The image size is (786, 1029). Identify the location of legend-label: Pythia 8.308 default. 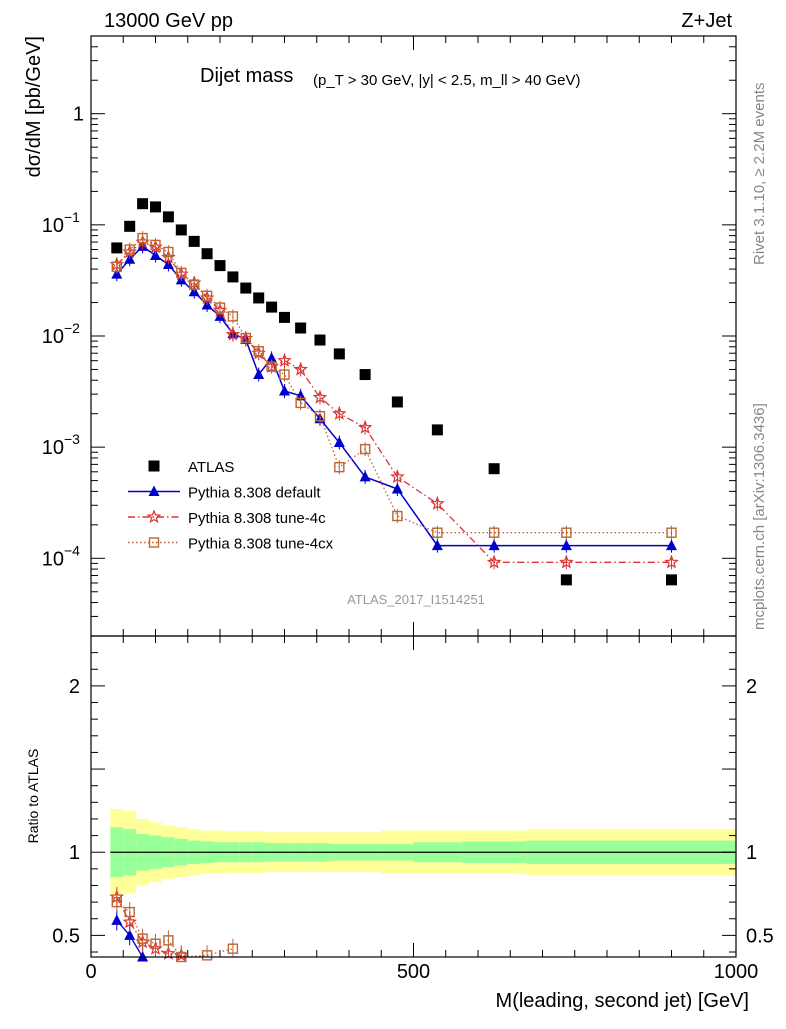
(254, 493).